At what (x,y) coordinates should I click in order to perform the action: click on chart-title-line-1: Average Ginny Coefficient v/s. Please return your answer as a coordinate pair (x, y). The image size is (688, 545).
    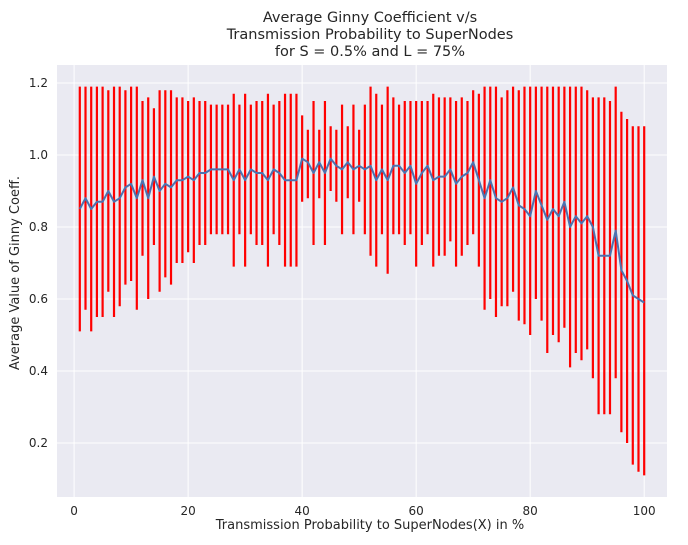
    Looking at the image, I should click on (370, 18).